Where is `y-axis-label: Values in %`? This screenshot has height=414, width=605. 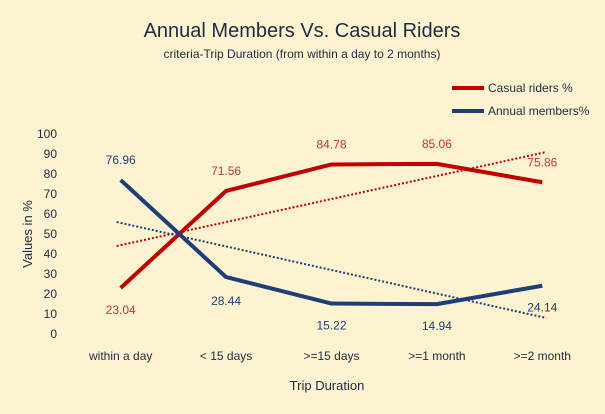
y-axis-label: Values in % is located at coordinates (27, 234).